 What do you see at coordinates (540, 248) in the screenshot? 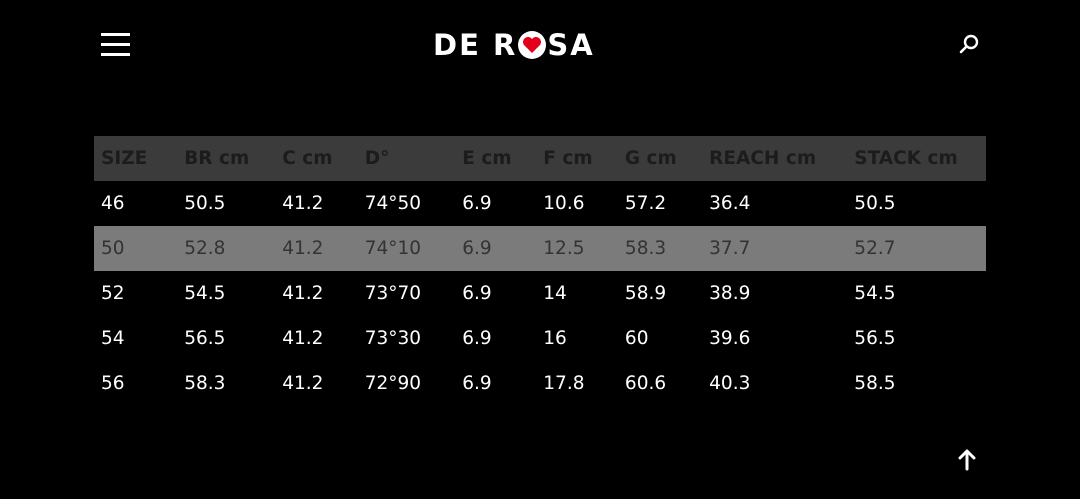
I see `table-row: 50 52.8 41.2 74°10 6.9 12.5 58.3 37.7 52.7` at bounding box center [540, 248].